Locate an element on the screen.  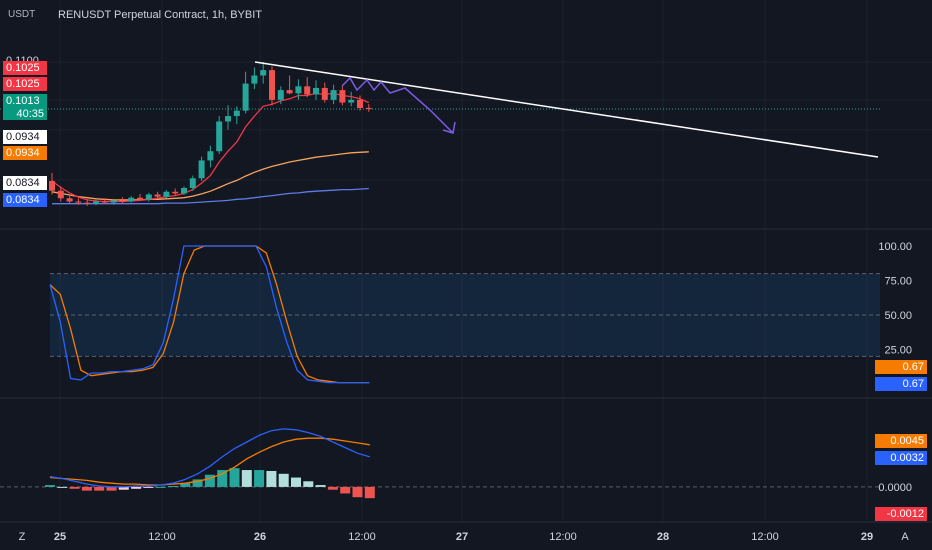
ema-slow-line is located at coordinates (210, 196).